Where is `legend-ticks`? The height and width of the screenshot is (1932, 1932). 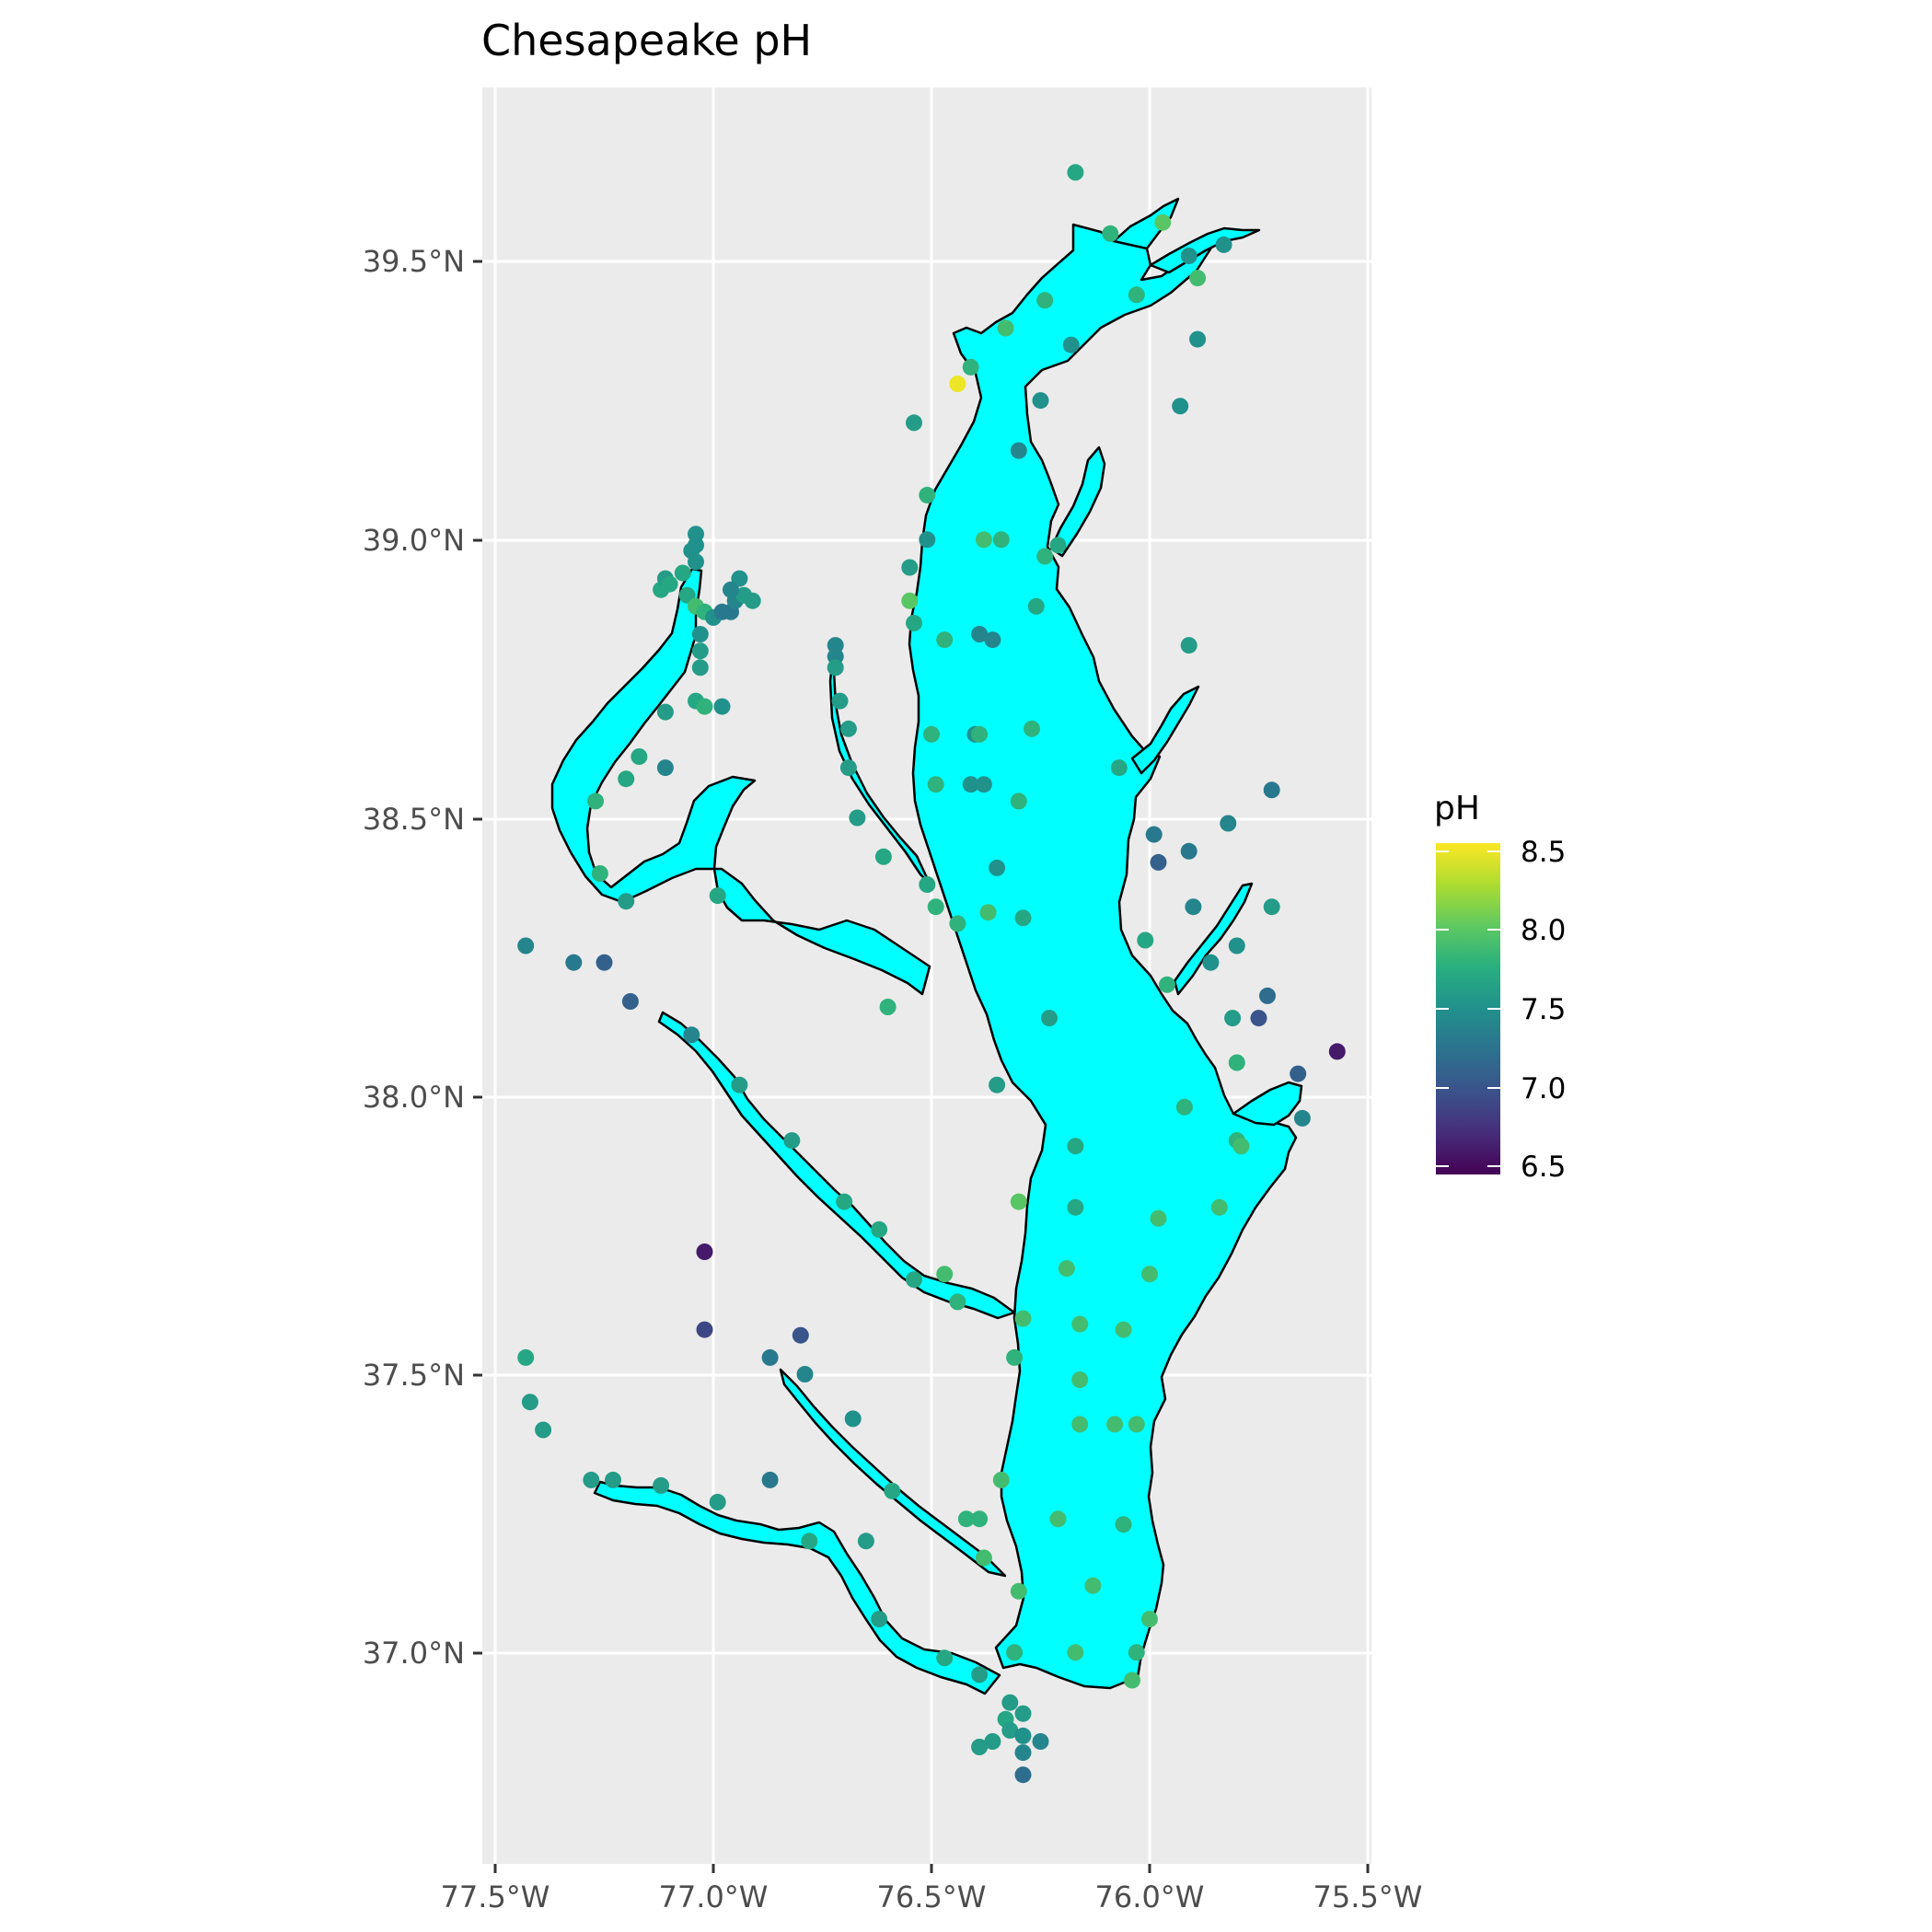 legend-ticks is located at coordinates (1468, 1009).